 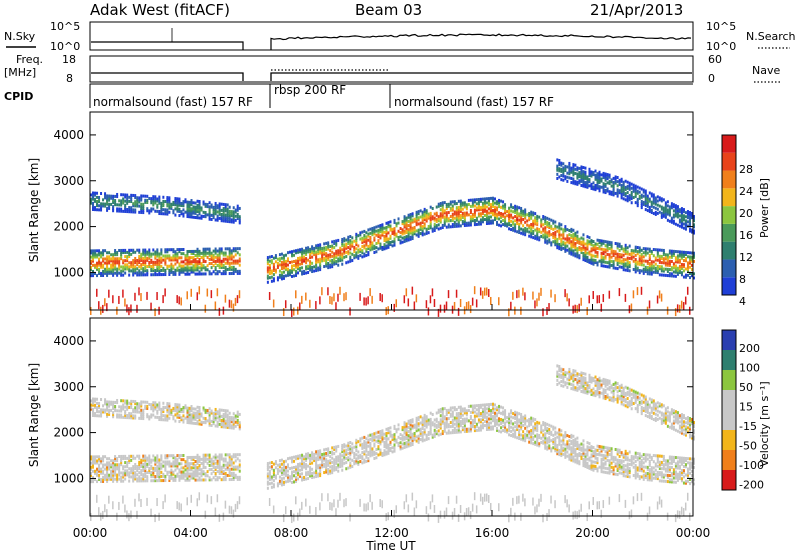 What do you see at coordinates (388, 10) in the screenshot?
I see `beam-label: Beam 03` at bounding box center [388, 10].